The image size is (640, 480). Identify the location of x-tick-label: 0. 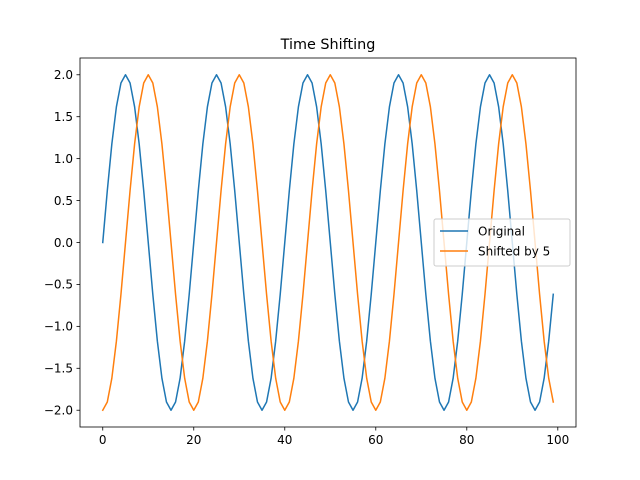
(103, 440).